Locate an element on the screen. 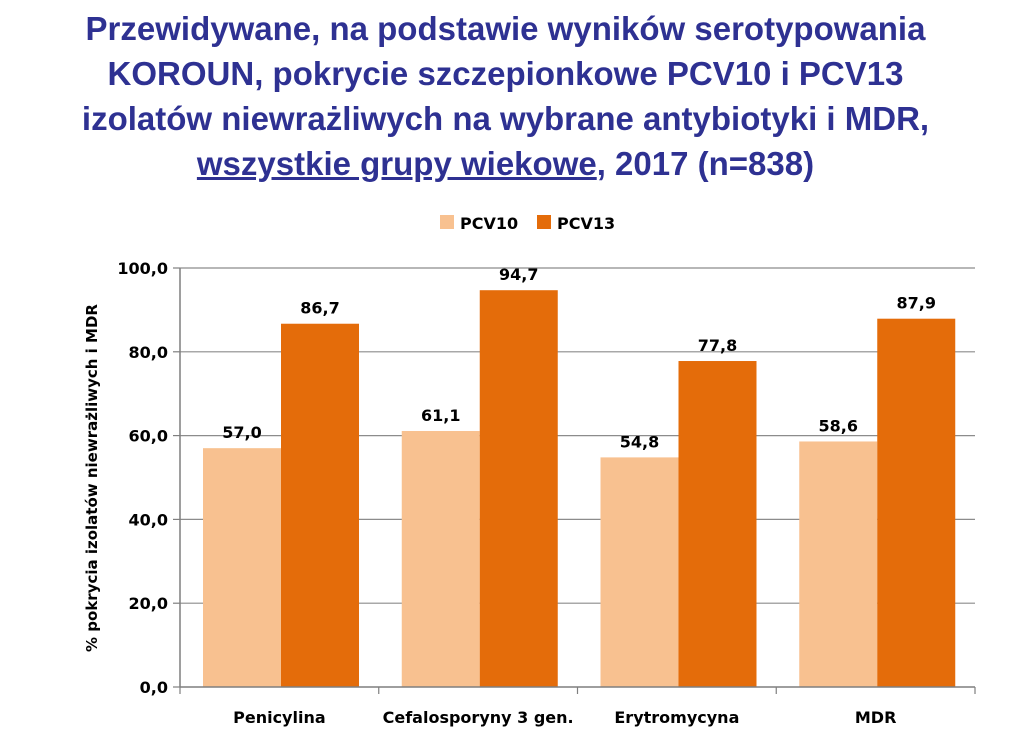 The image size is (1011, 736). data-label: 57,0 is located at coordinates (241, 432).